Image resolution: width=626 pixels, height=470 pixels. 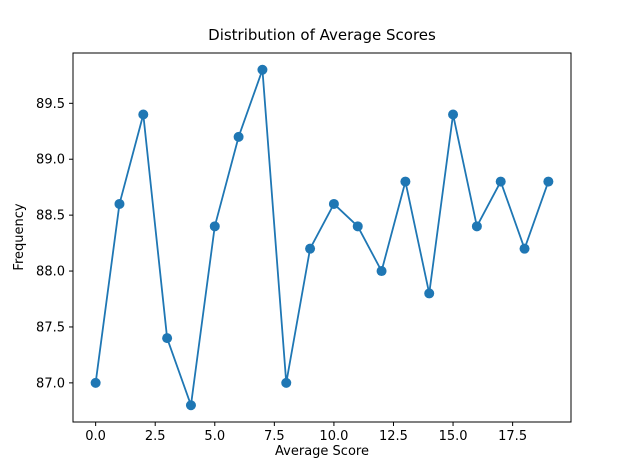 What do you see at coordinates (50, 327) in the screenshot?
I see `y-tick-label: 87.5` at bounding box center [50, 327].